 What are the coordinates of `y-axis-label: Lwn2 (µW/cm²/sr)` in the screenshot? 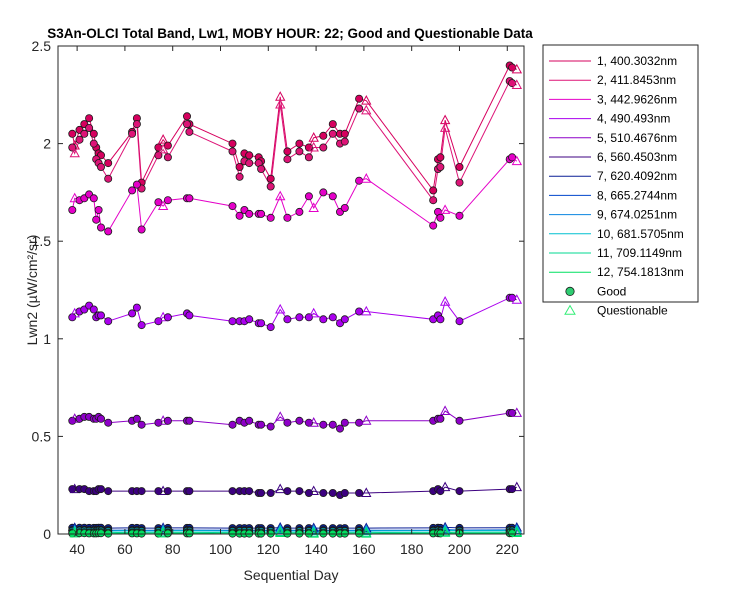 It's located at (32, 290).